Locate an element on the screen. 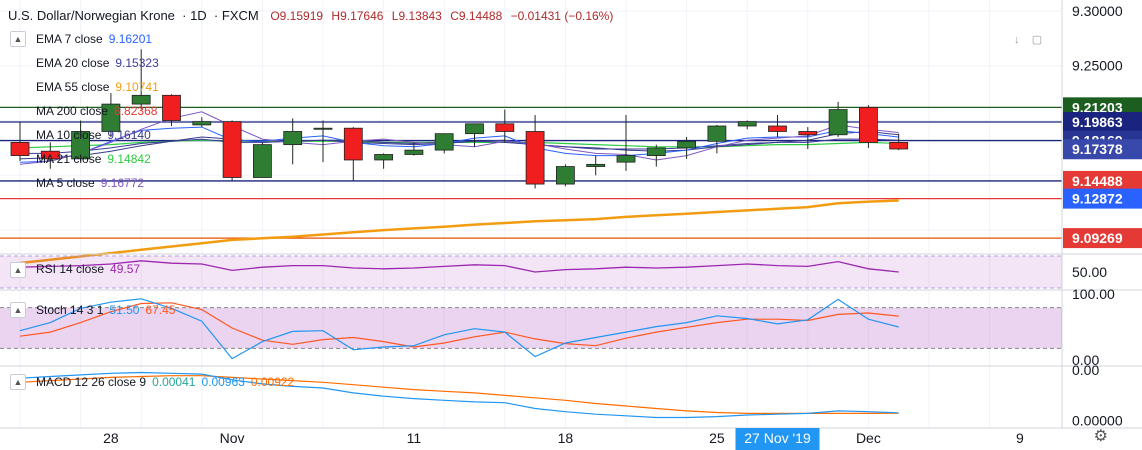  stoch-label: Stoch 14 3 1 is located at coordinates (70, 310).